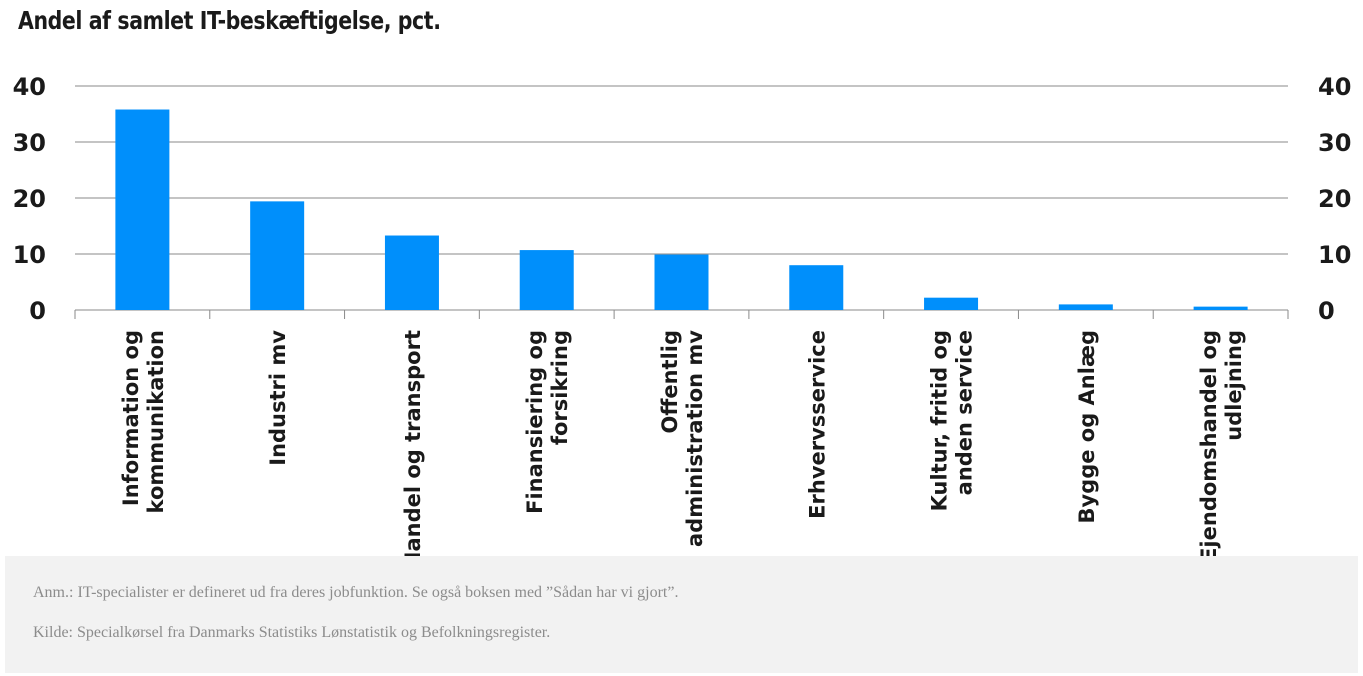 The height and width of the screenshot is (676, 1363). What do you see at coordinates (1334, 87) in the screenshot?
I see `y-tick-label-right: 40` at bounding box center [1334, 87].